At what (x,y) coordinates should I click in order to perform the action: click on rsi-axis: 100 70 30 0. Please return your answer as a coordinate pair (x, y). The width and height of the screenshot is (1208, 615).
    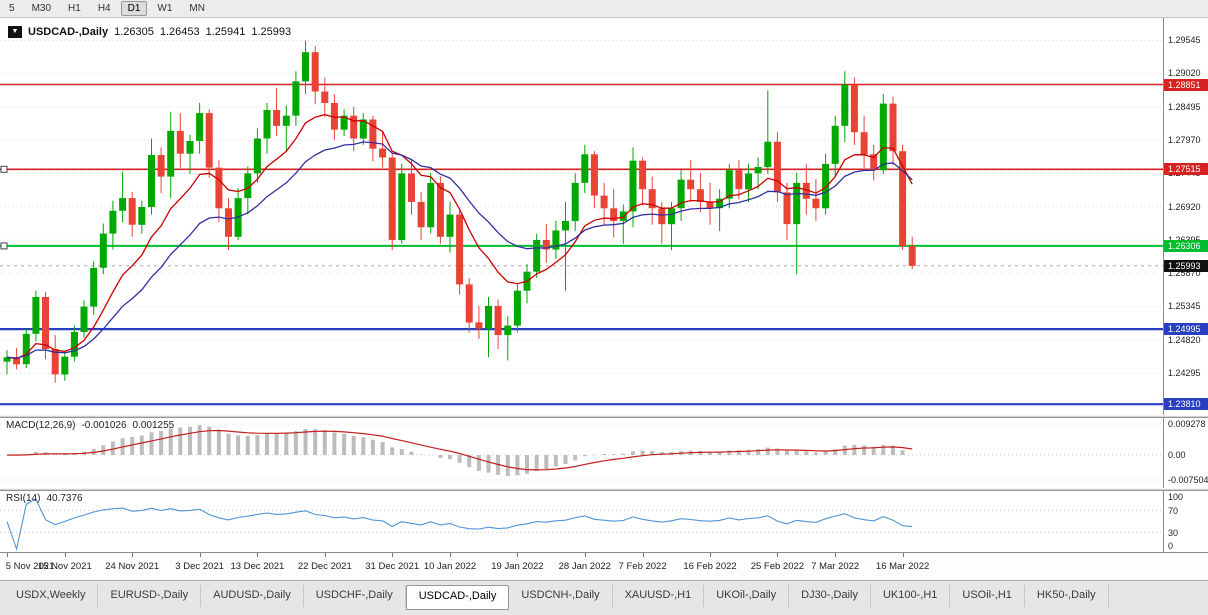
    Looking at the image, I should click on (1185, 521).